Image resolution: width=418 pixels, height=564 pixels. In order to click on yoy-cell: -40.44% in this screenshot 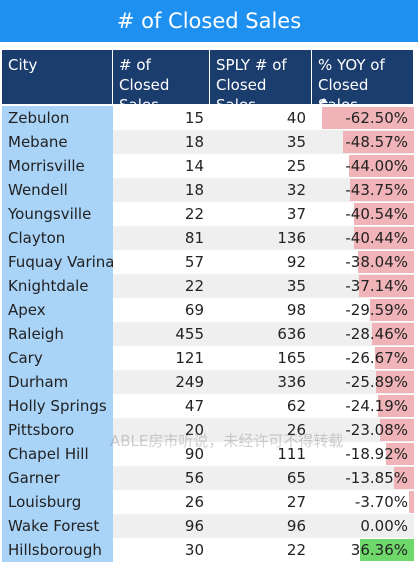, I will do `click(376, 238)`.